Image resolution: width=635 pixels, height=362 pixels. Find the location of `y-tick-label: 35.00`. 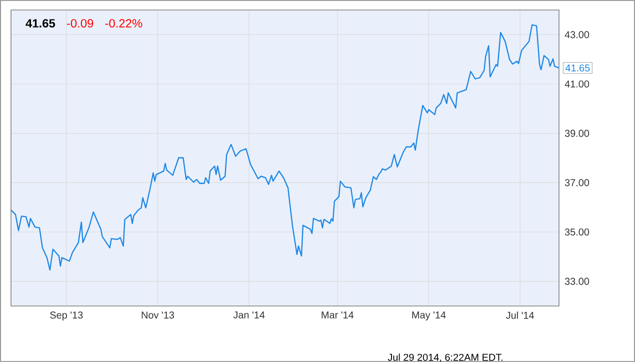

y-tick-label: 35.00 is located at coordinates (577, 232).